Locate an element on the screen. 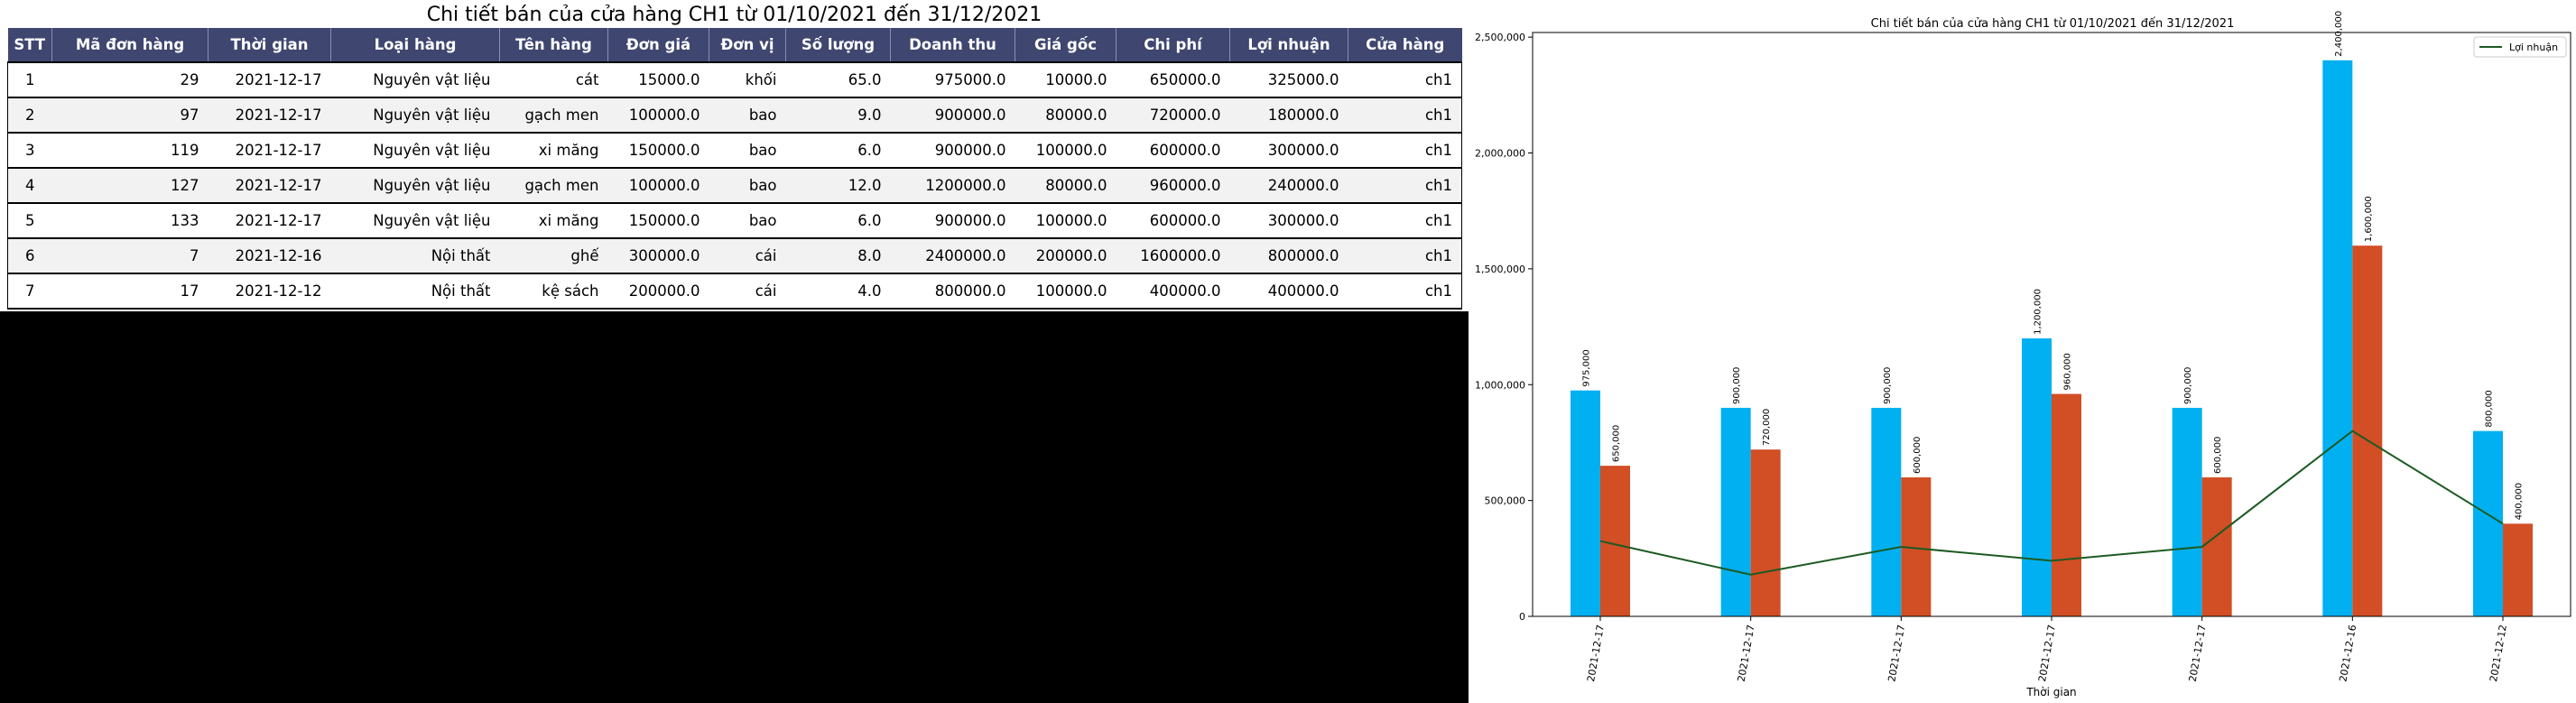 Image resolution: width=2576 pixels, height=703 pixels. table-cell: 1600000.0 is located at coordinates (1173, 255).